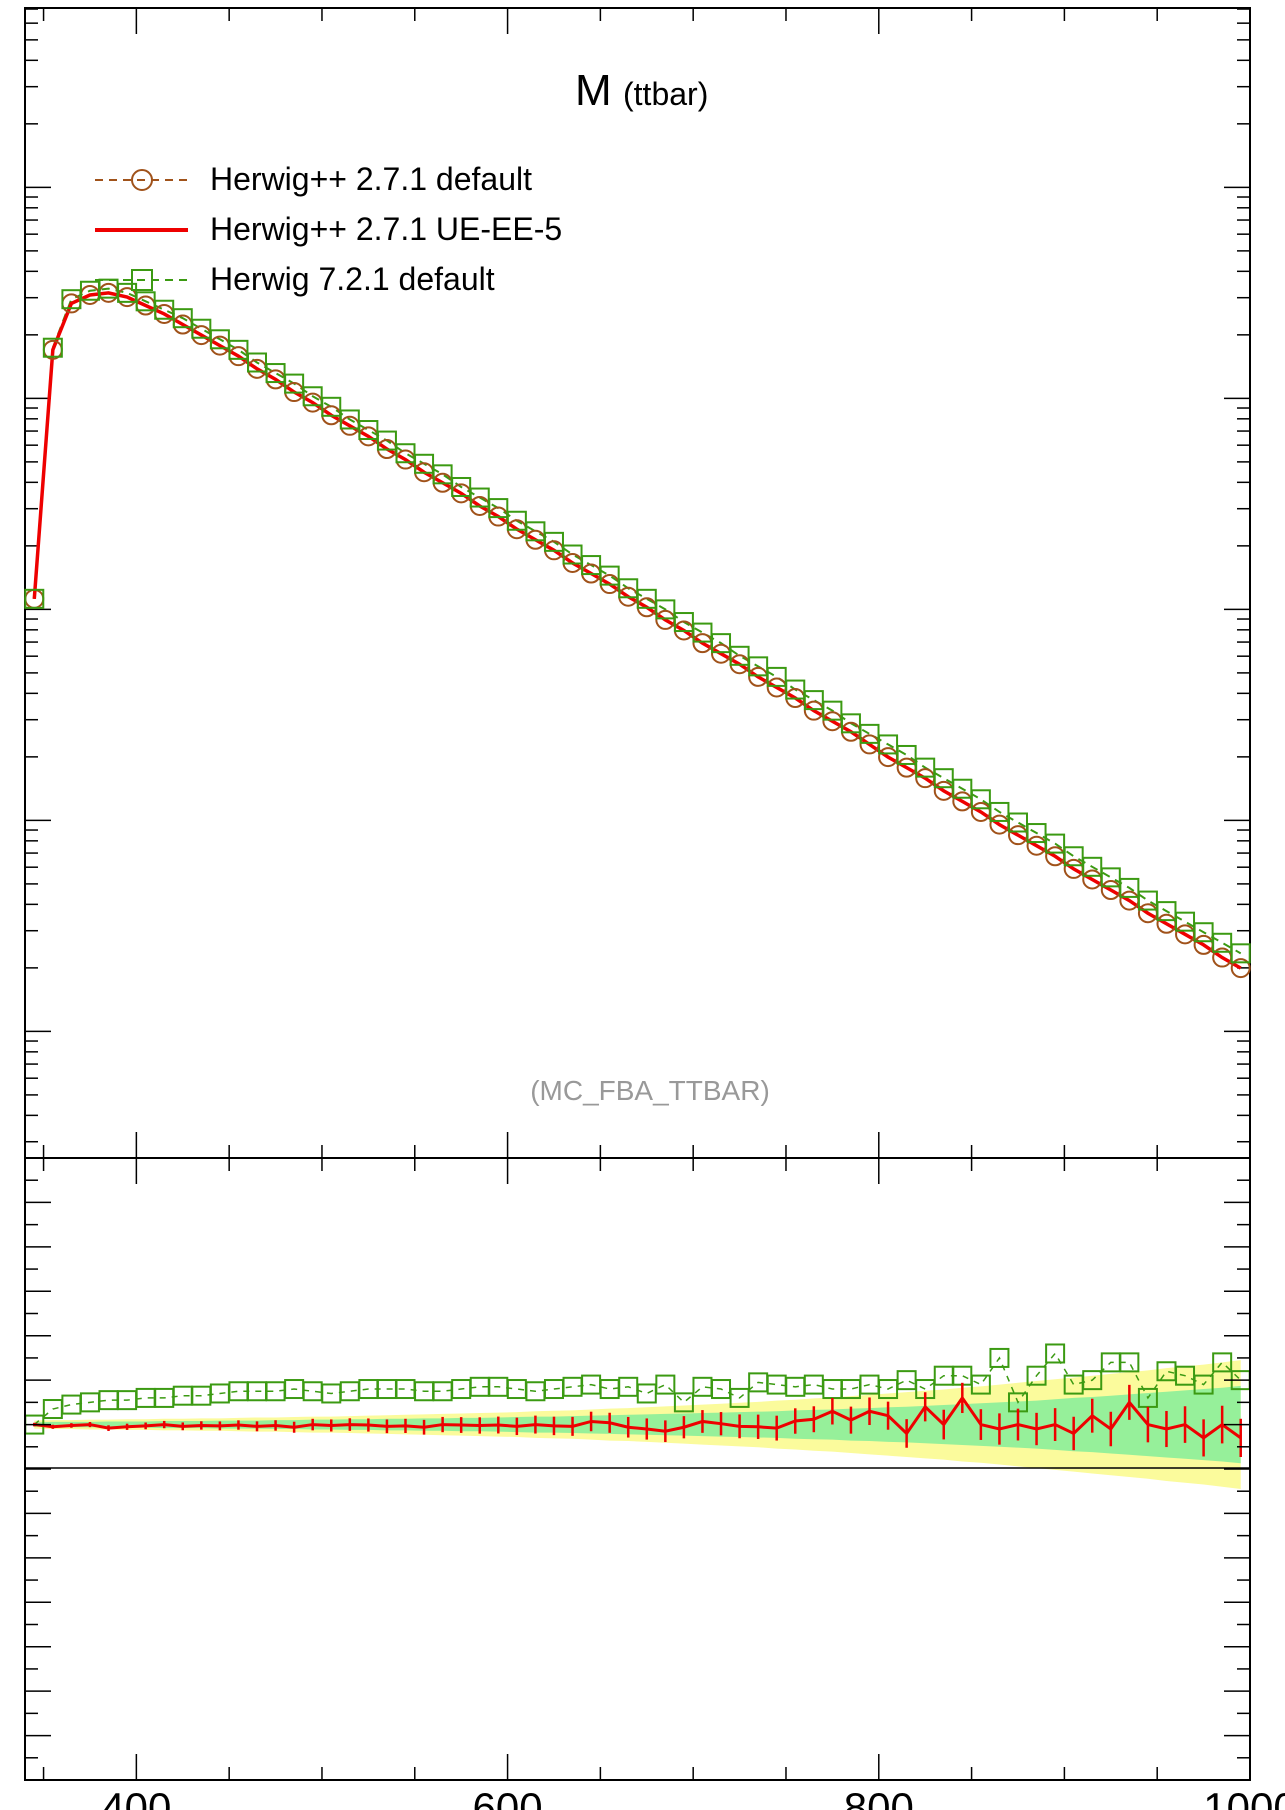 The height and width of the screenshot is (1810, 1285). Describe the element at coordinates (371, 179) in the screenshot. I see `legend-label: Herwig++ 2.7.1 default` at that location.